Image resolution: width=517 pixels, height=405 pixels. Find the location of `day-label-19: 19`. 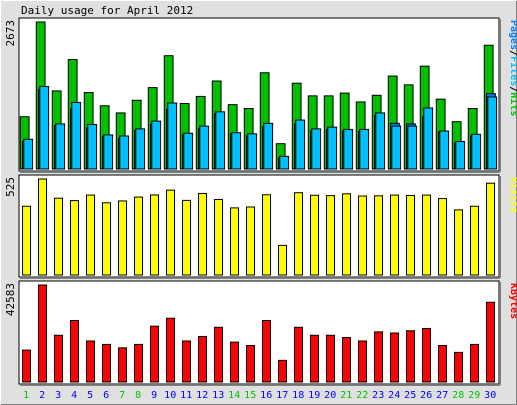

day-label-19: 19 is located at coordinates (314, 395).